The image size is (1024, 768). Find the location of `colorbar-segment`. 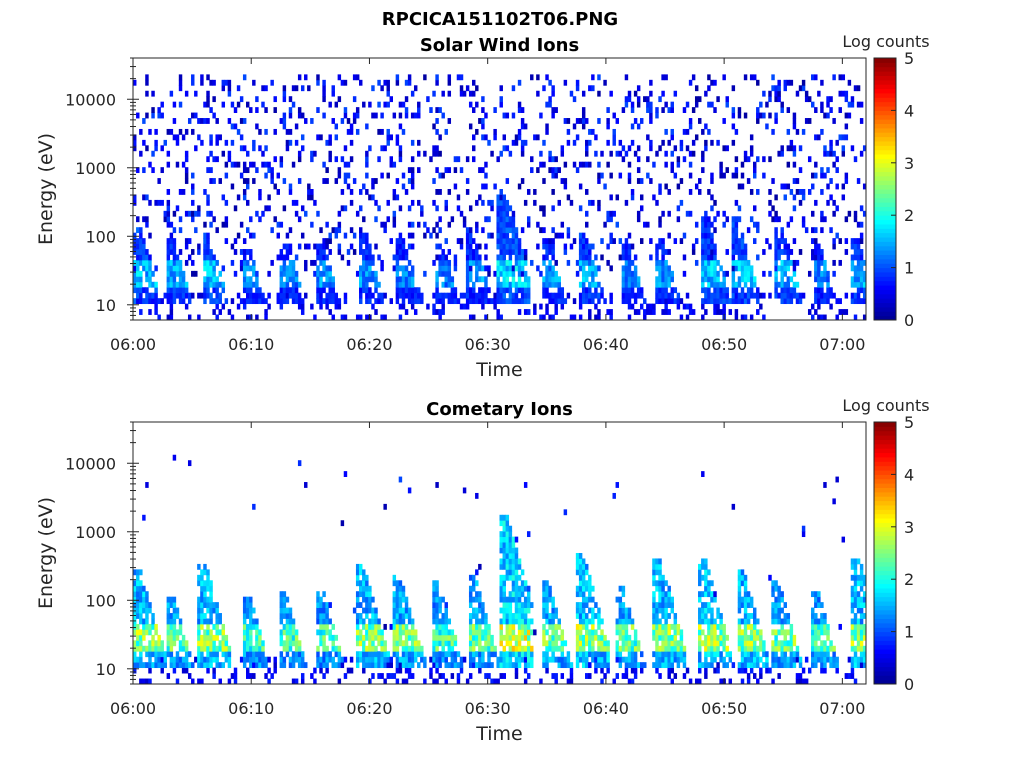

colorbar-segment is located at coordinates (885, 143).